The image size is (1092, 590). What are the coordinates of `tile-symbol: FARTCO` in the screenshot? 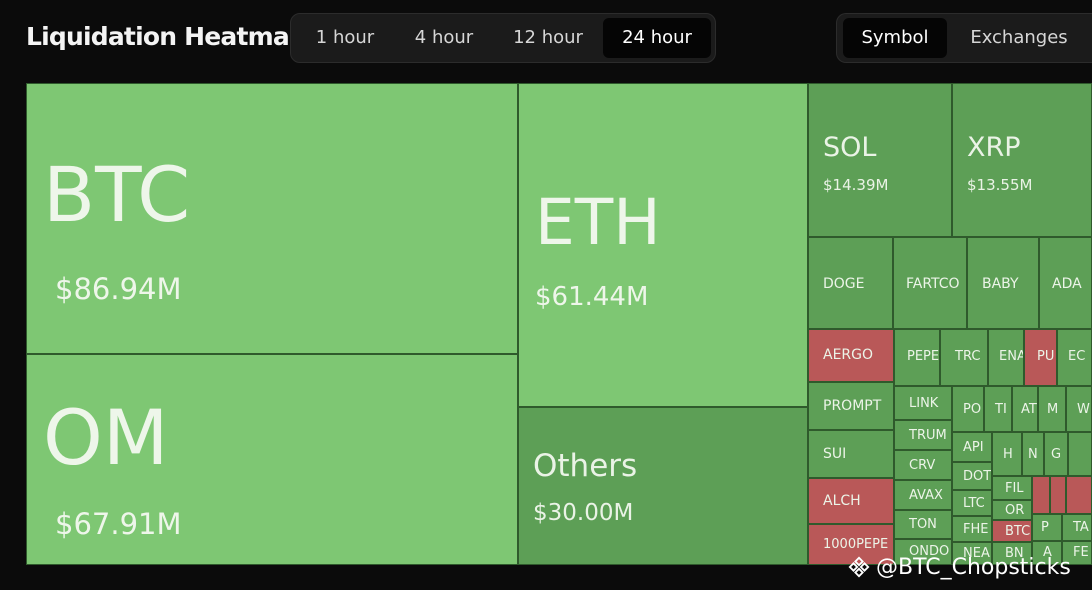 It's located at (933, 284).